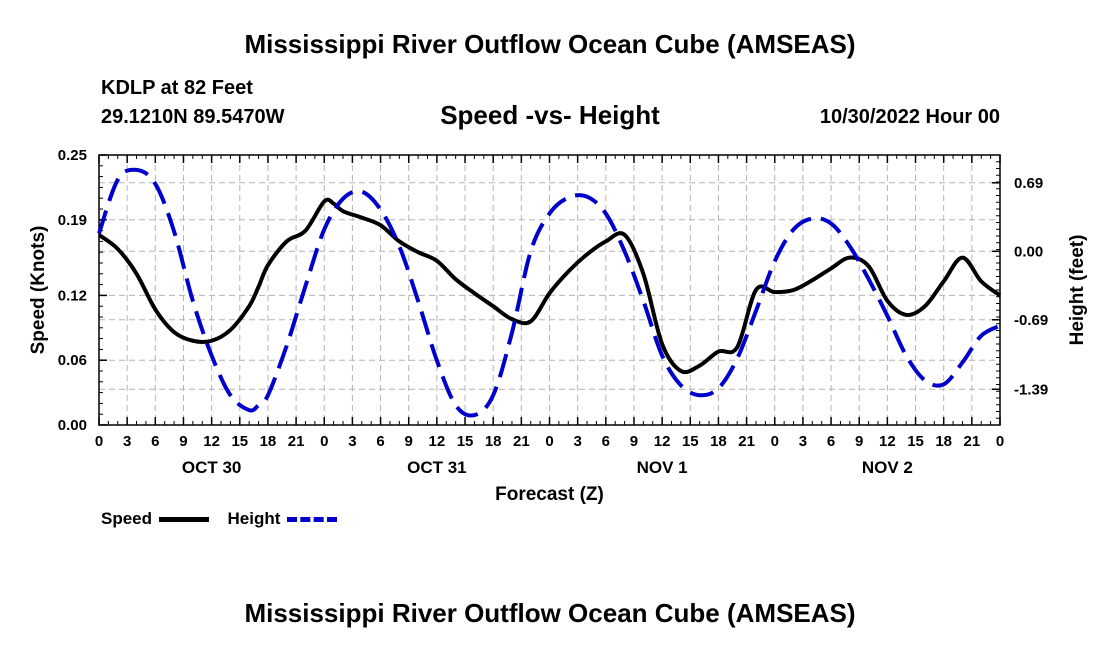 Image resolution: width=1100 pixels, height=650 pixels. I want to click on forecast-datetime: 10/30/2022 Hour 00, so click(909, 117).